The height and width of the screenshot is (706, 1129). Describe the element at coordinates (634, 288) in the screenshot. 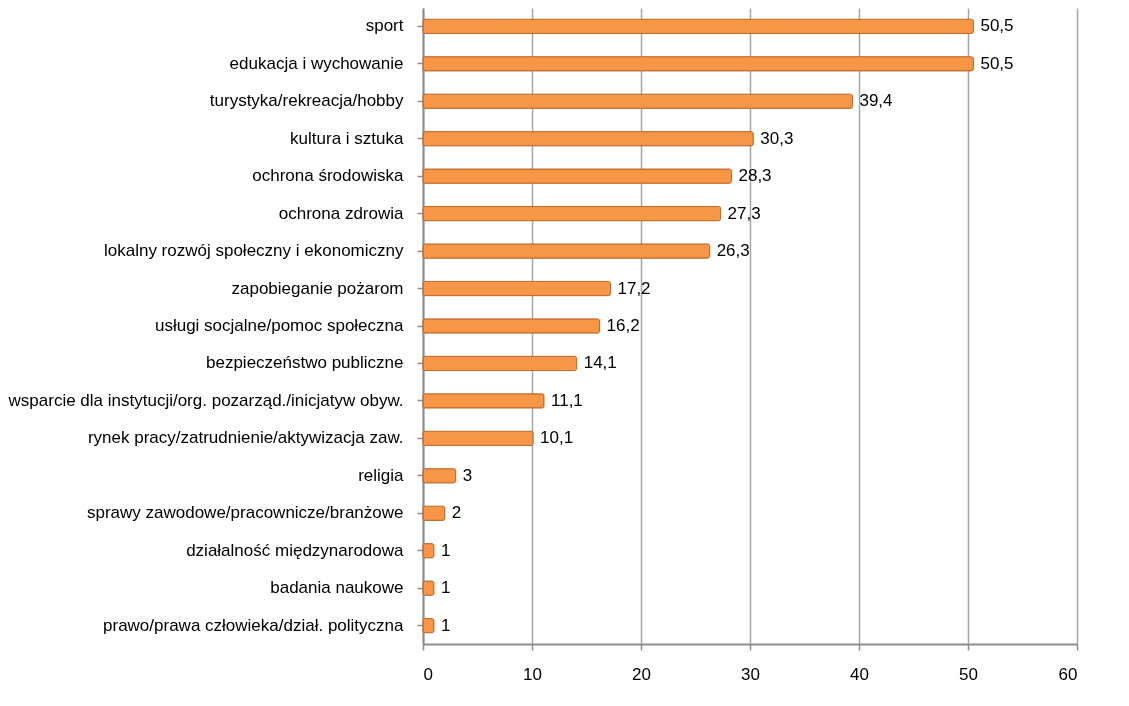

I see `data-label: 17,2` at that location.